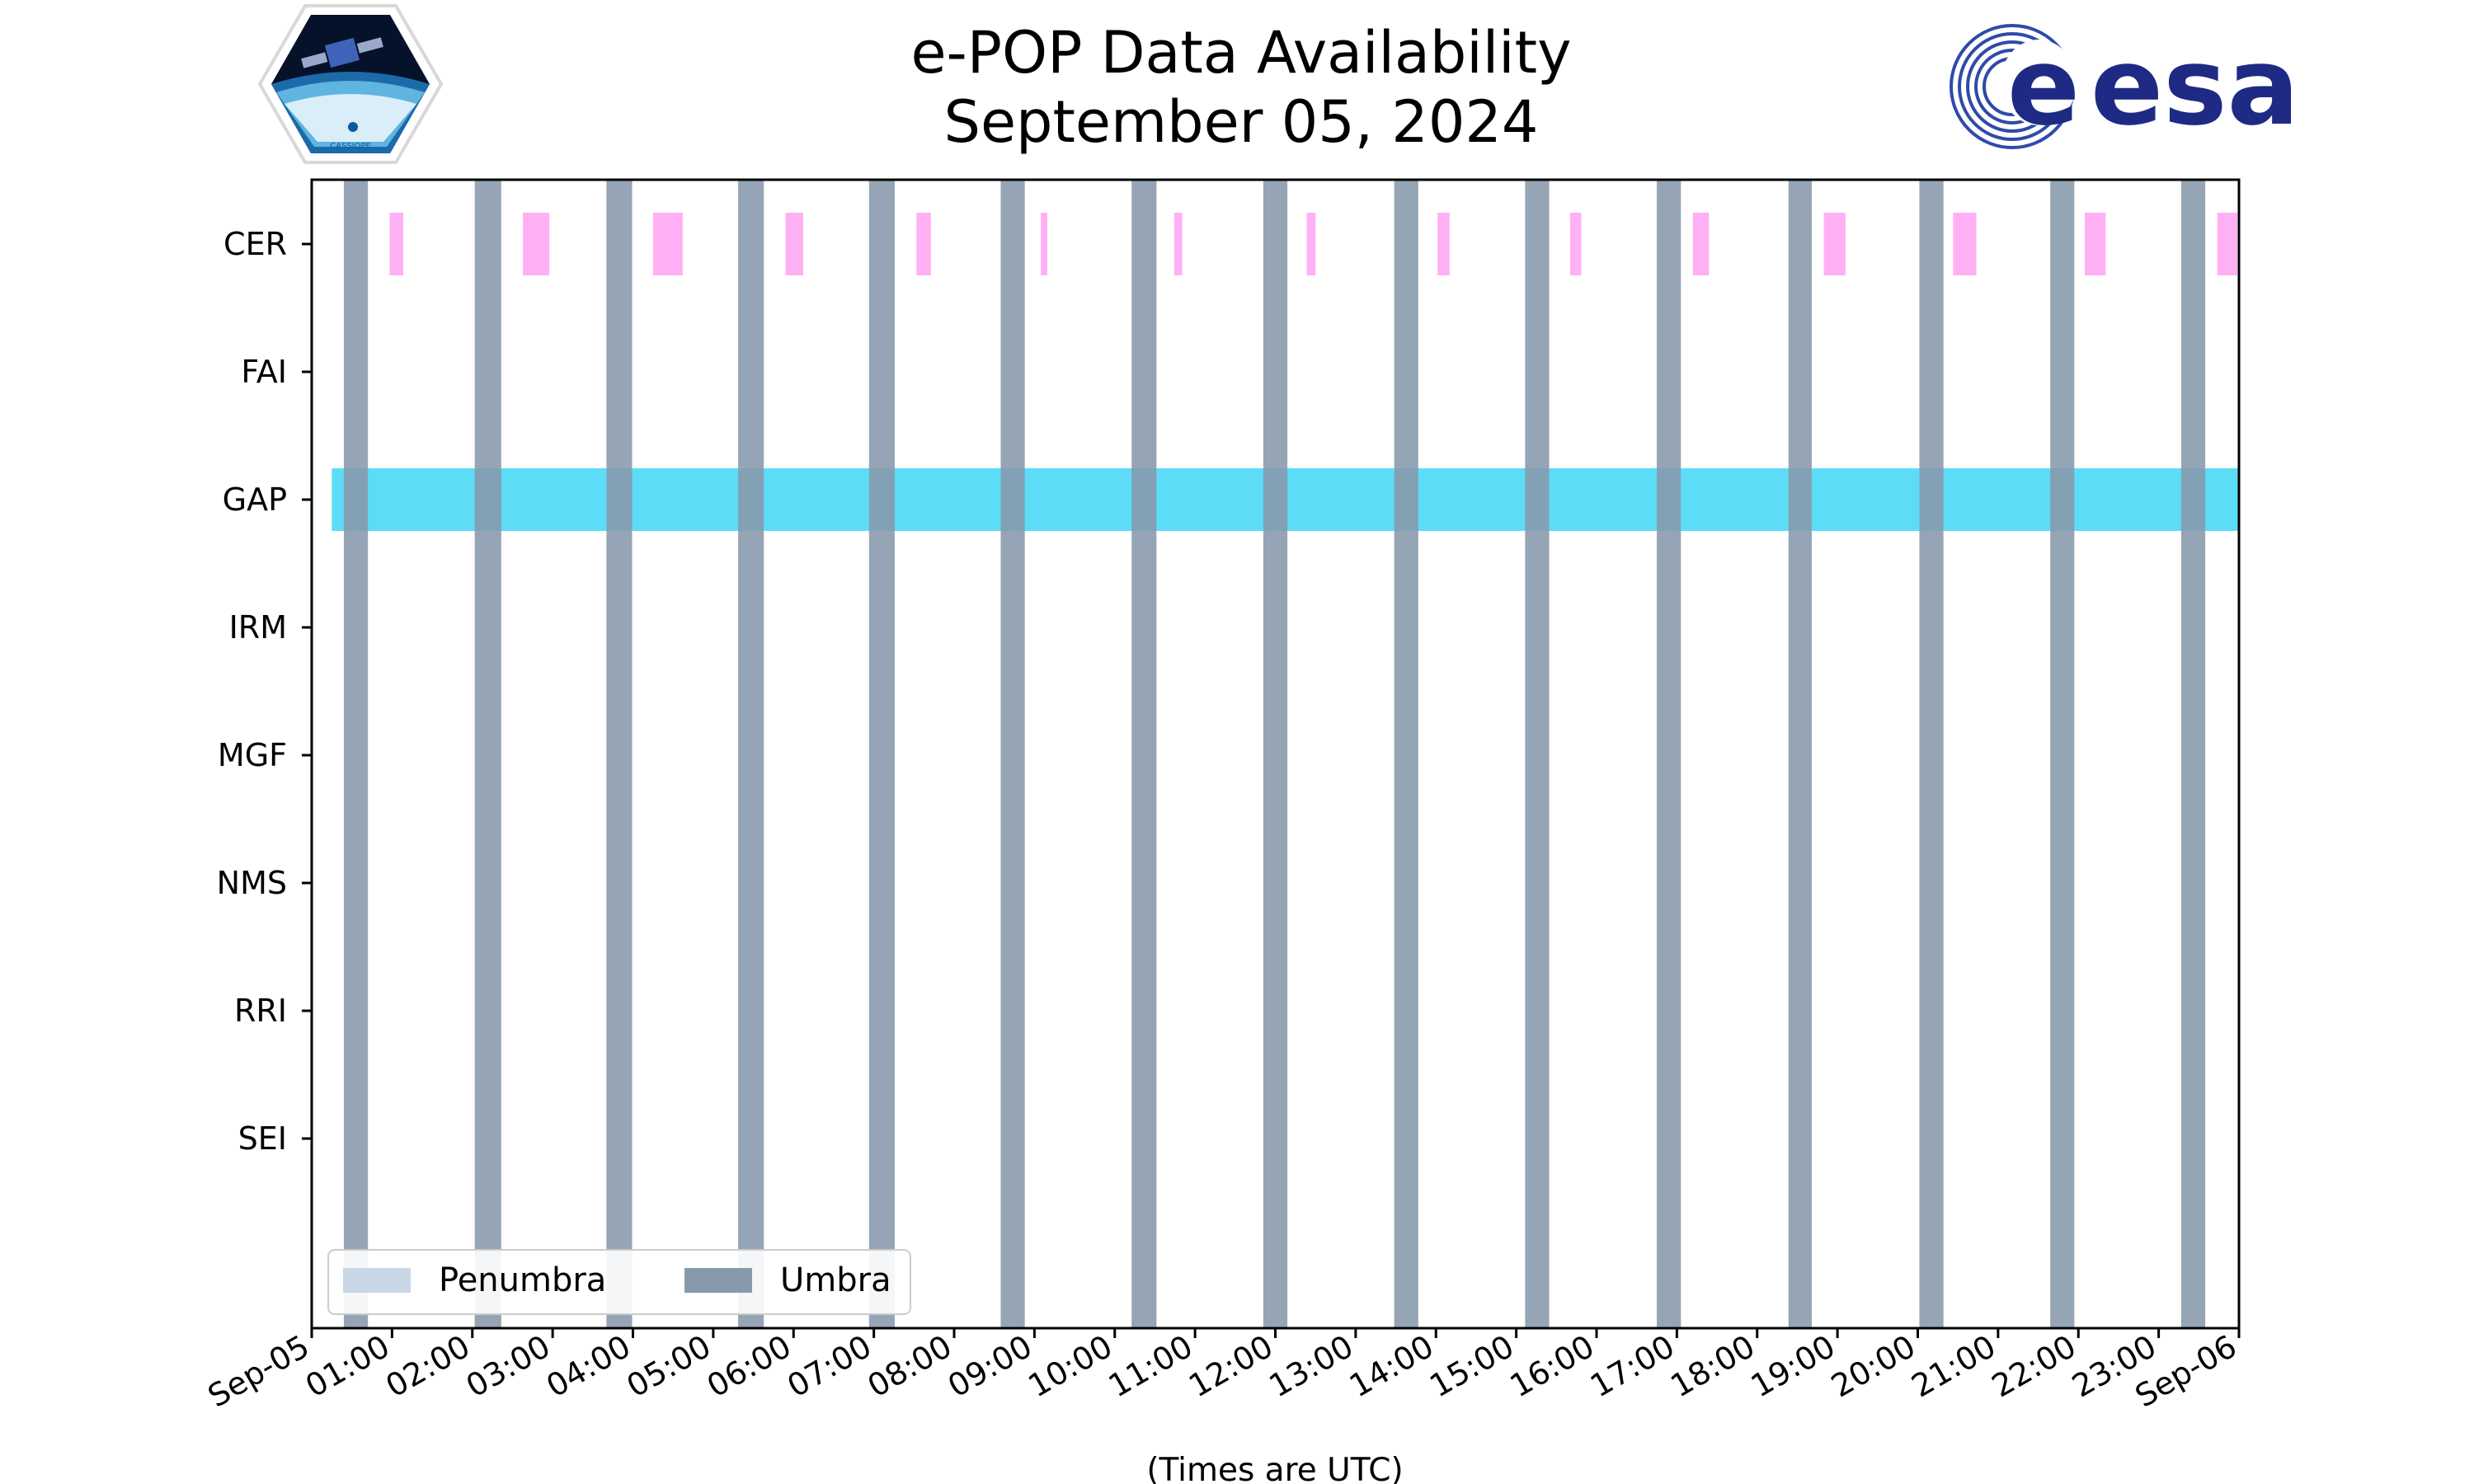 The height and width of the screenshot is (1484, 2474). I want to click on x-tick-label: 09:00, so click(990, 1366).